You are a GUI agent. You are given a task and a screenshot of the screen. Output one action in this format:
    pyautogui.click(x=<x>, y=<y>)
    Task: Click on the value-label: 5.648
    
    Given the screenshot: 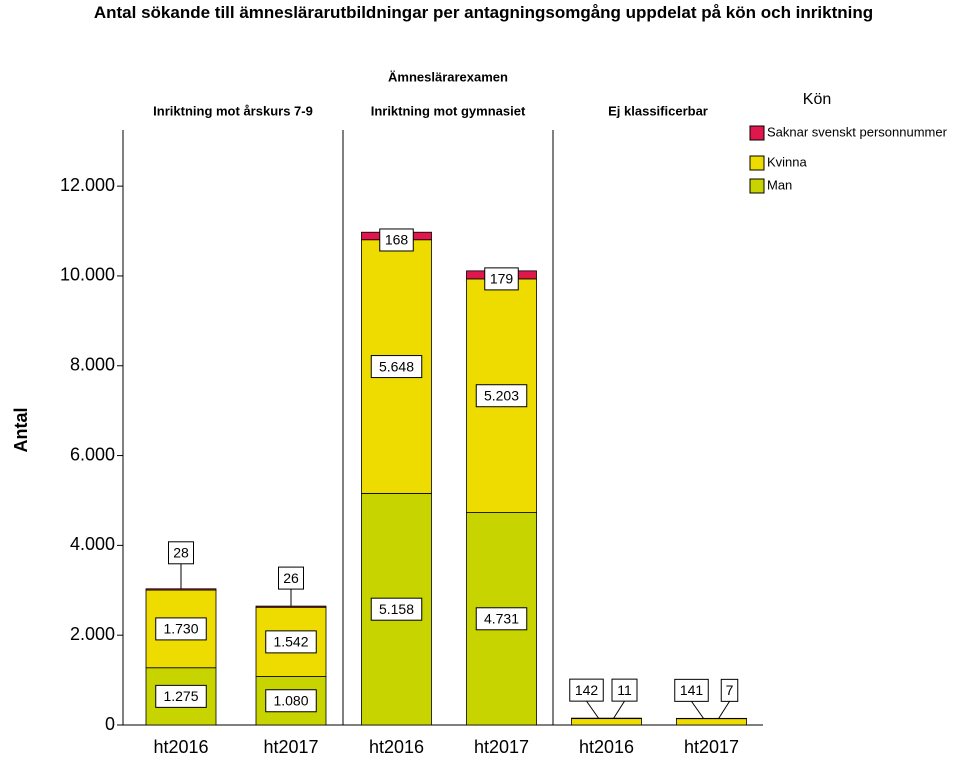 What is the action you would take?
    pyautogui.click(x=396, y=366)
    